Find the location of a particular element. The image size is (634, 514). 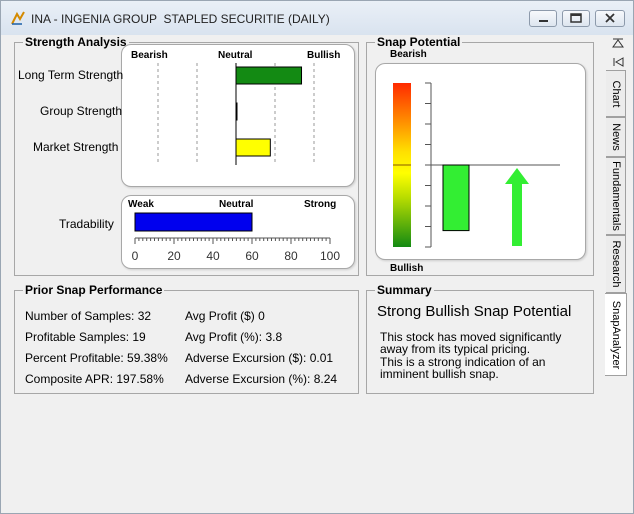

strong-label: Strong is located at coordinates (320, 204).